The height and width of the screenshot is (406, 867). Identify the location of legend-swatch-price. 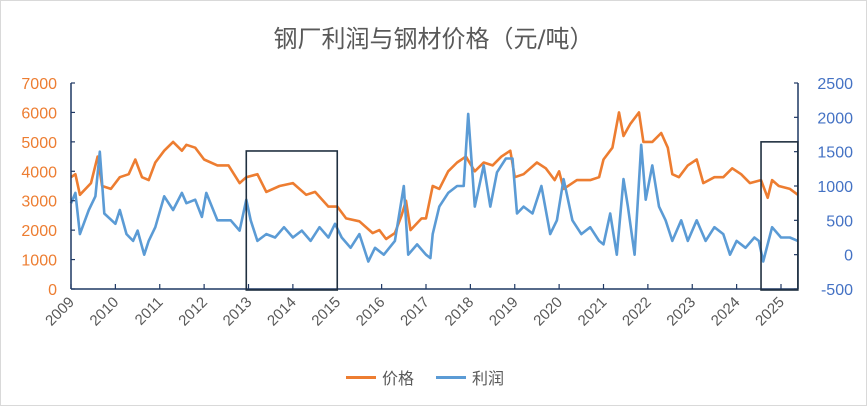
(361, 377).